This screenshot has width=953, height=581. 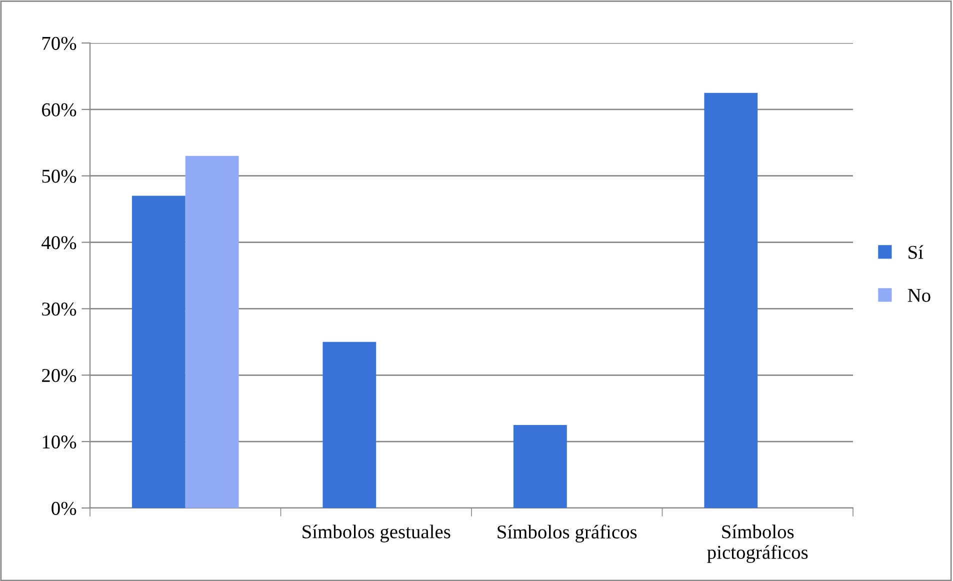 What do you see at coordinates (59, 243) in the screenshot?
I see `y-tick-label: 40%` at bounding box center [59, 243].